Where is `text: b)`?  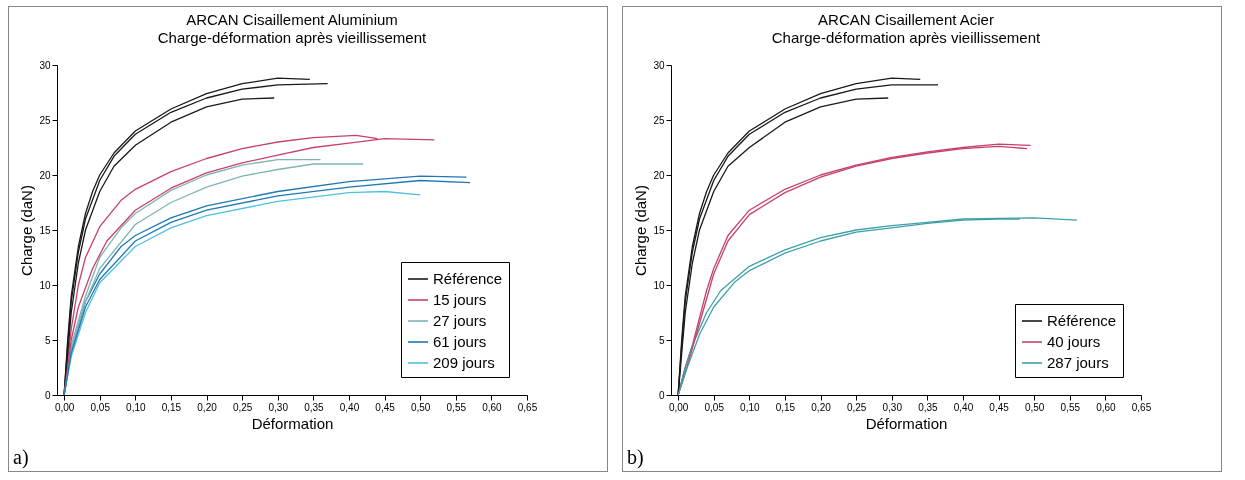
text: b) is located at coordinates (635, 457).